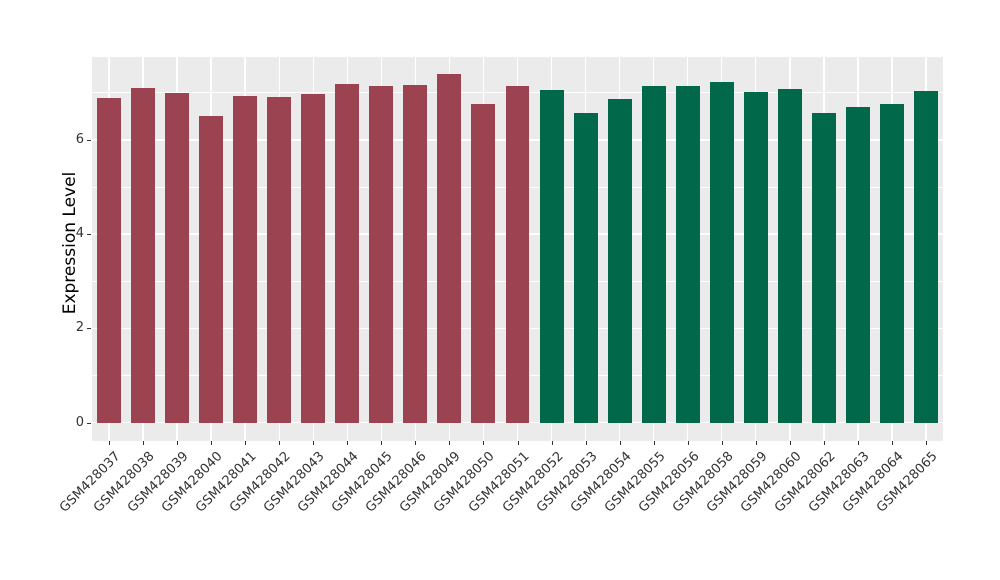 The width and height of the screenshot is (1000, 580). Describe the element at coordinates (143, 255) in the screenshot. I see `bar-GSM428038` at that location.